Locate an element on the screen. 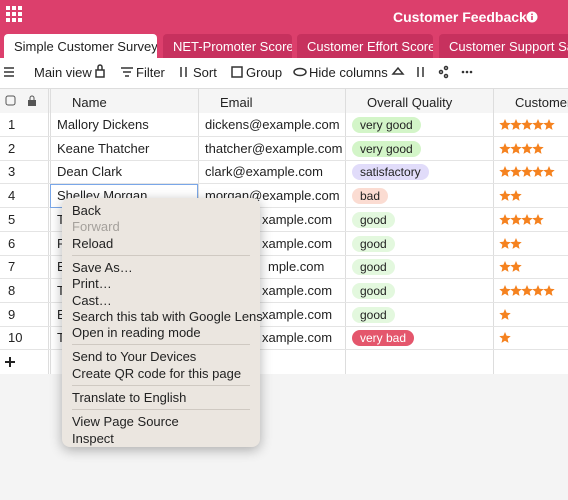 The image size is (568, 500). name-cell: R is located at coordinates (61, 244).